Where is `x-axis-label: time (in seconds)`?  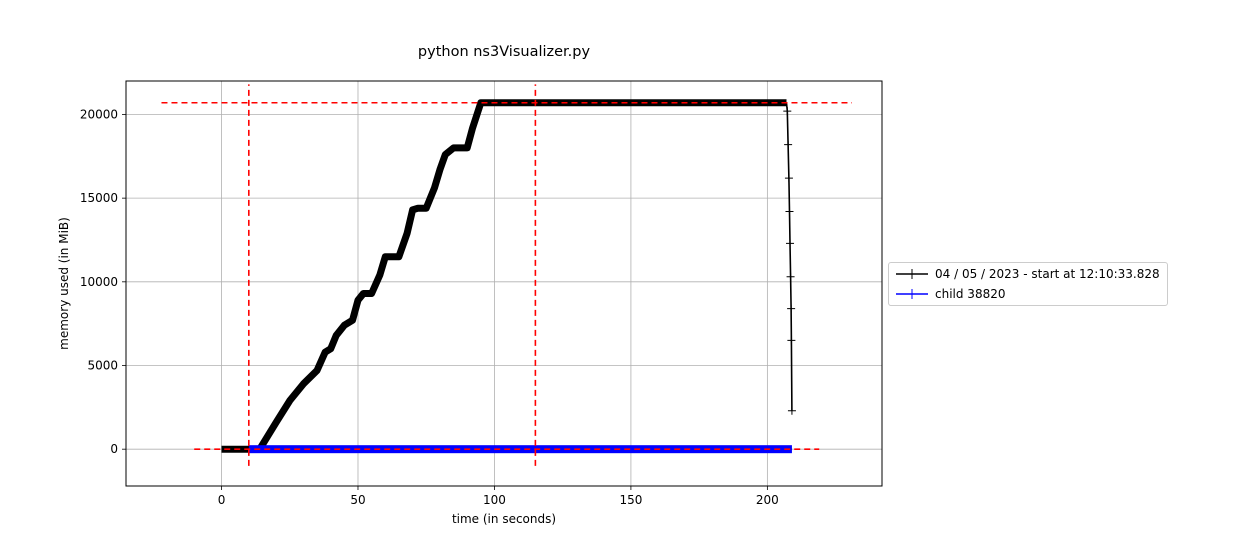 x-axis-label: time (in seconds) is located at coordinates (504, 519).